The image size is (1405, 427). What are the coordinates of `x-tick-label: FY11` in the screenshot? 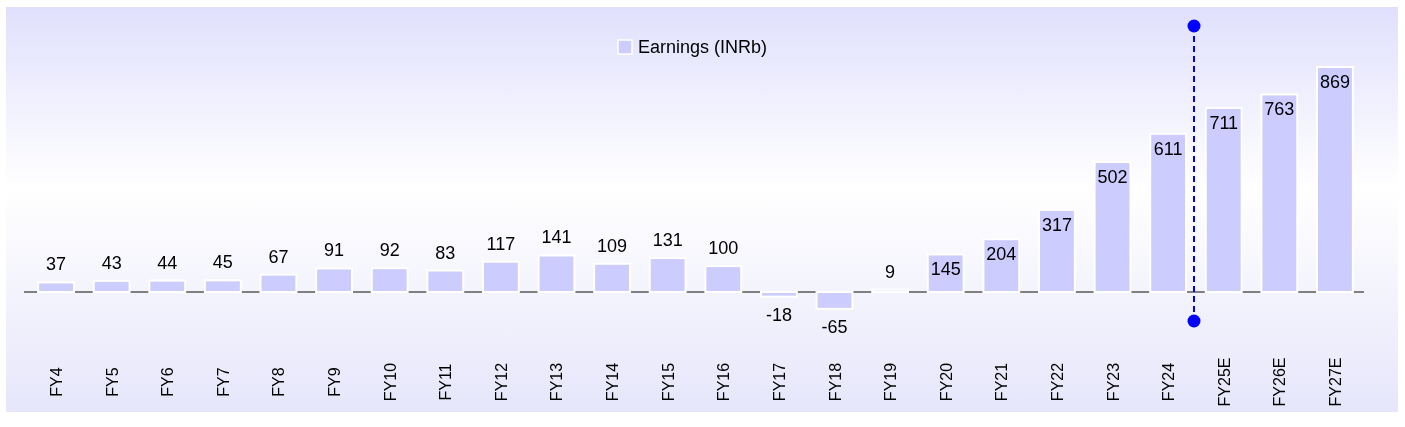 It's located at (445, 382).